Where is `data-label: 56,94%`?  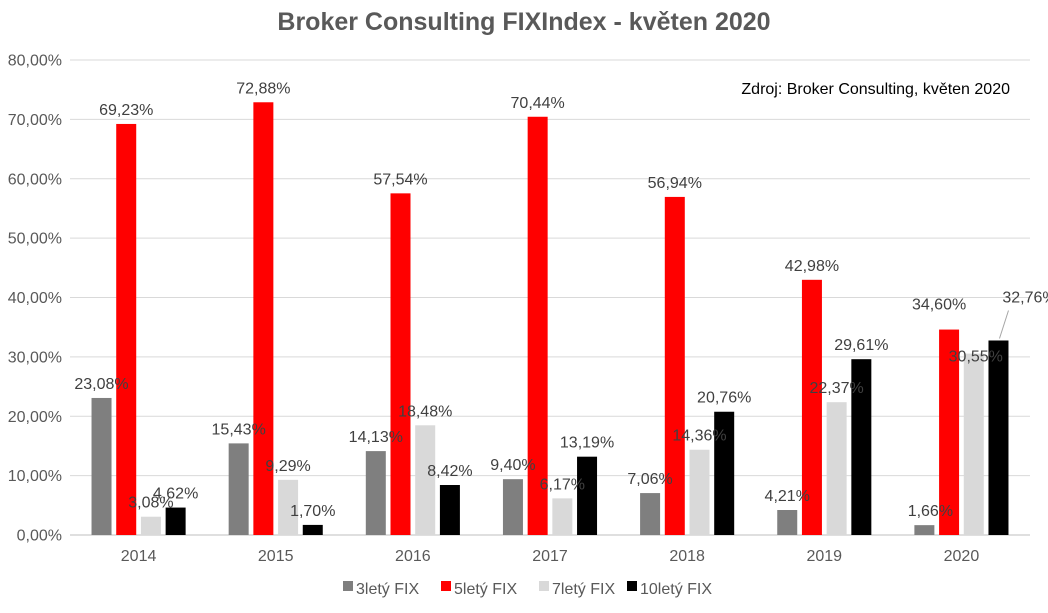
data-label: 56,94% is located at coordinates (675, 183).